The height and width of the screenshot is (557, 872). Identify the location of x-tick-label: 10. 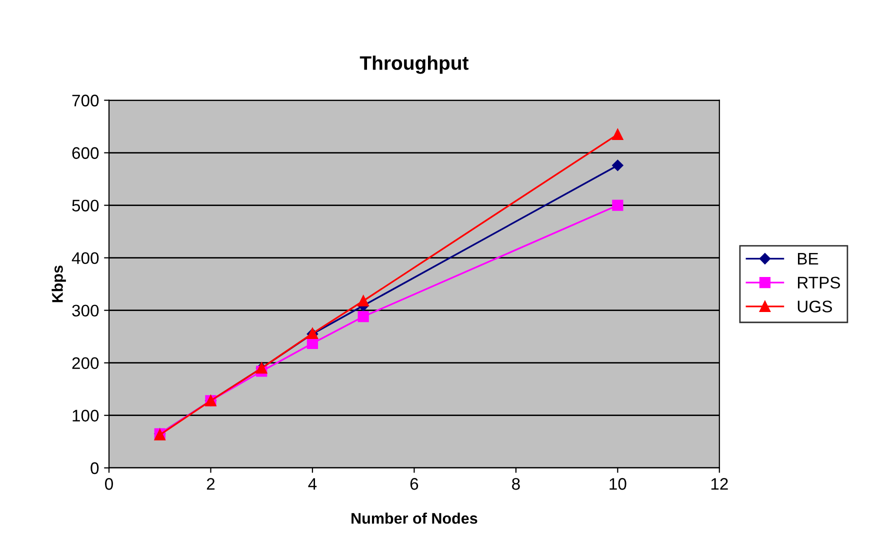
(618, 484).